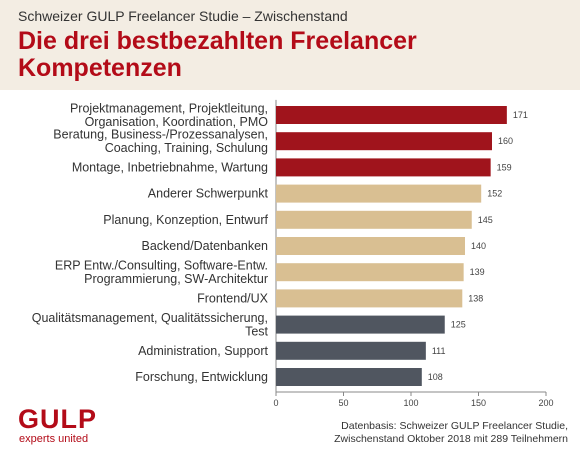  I want to click on bar-value-label: 111, so click(439, 351).